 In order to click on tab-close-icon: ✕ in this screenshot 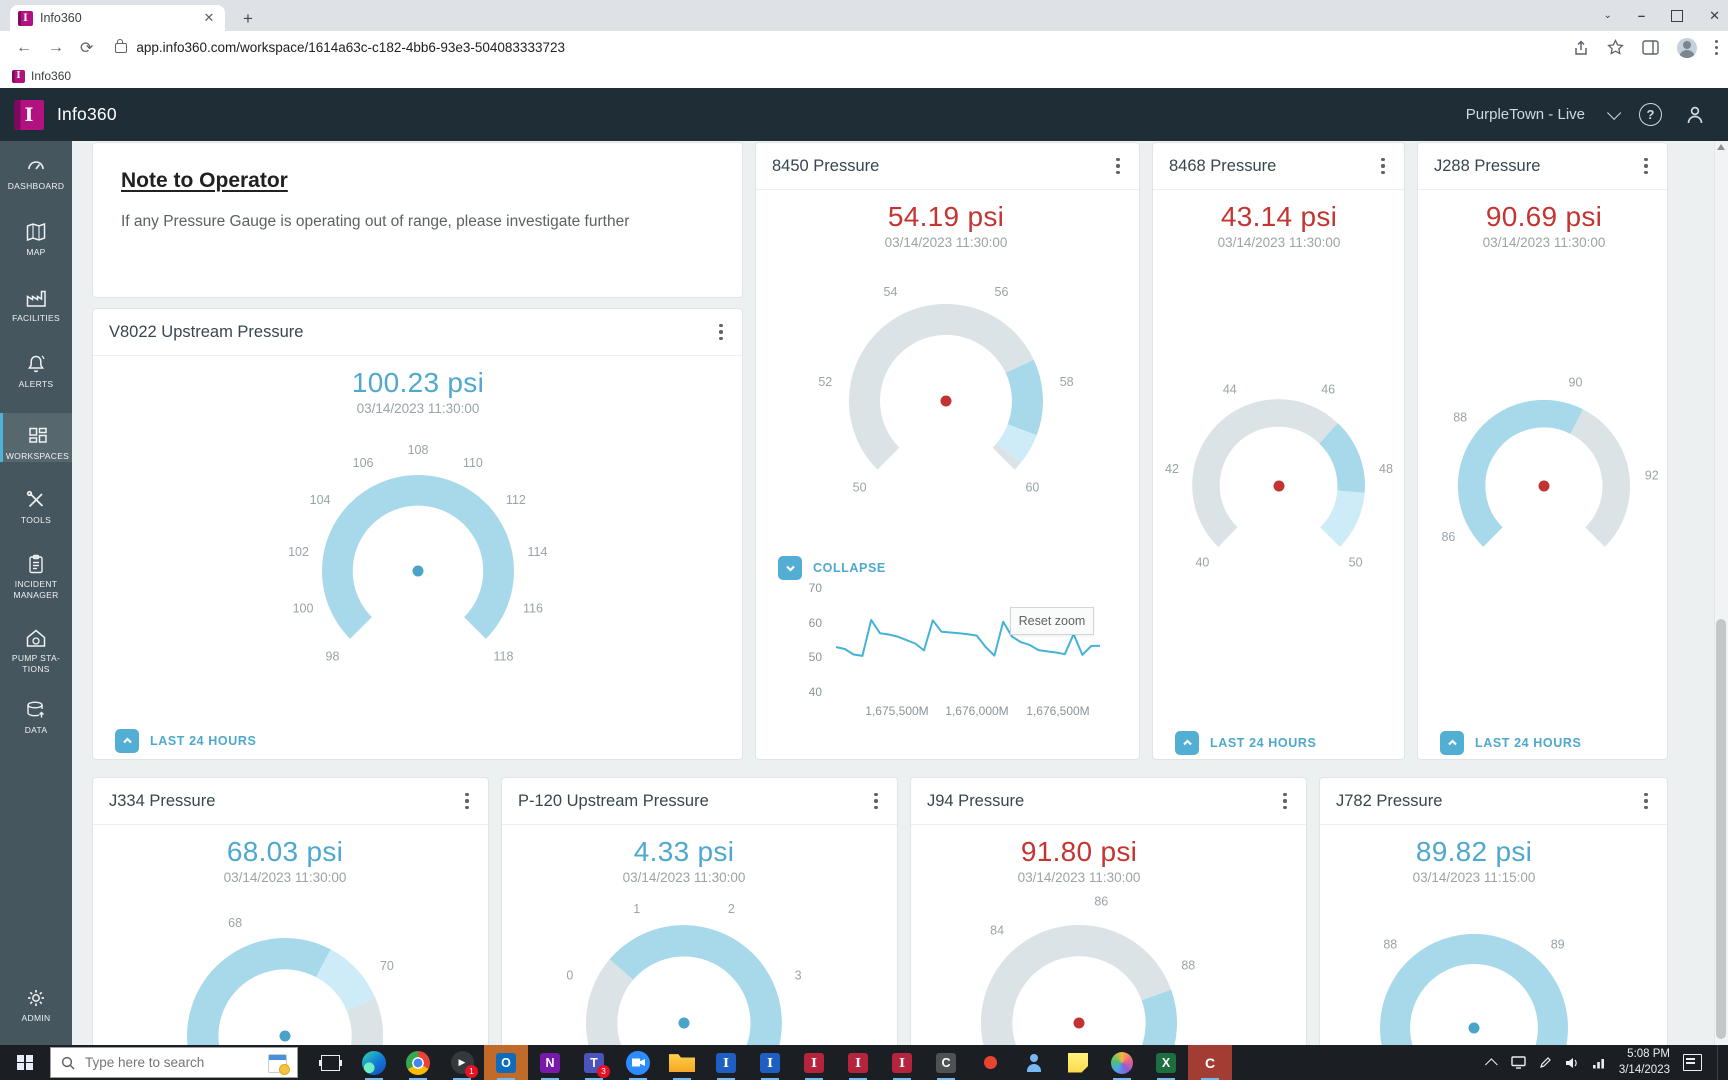, I will do `click(209, 17)`.